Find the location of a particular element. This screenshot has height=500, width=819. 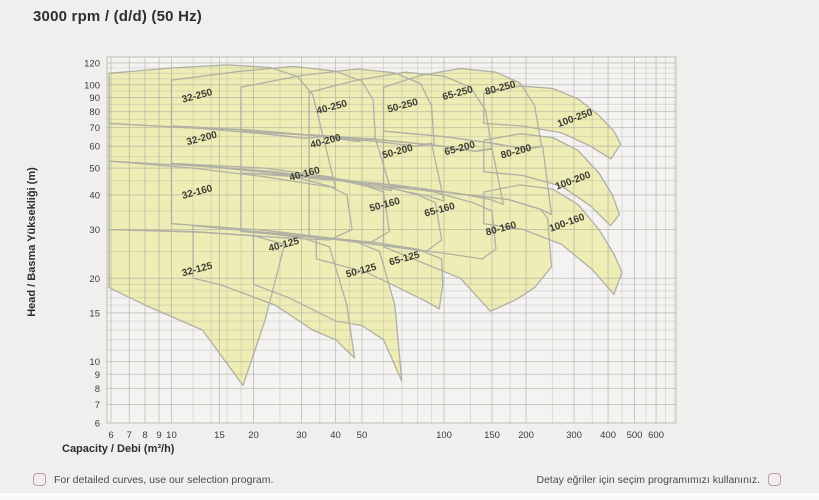

y-tick-label-9: 9 is located at coordinates (97, 375).